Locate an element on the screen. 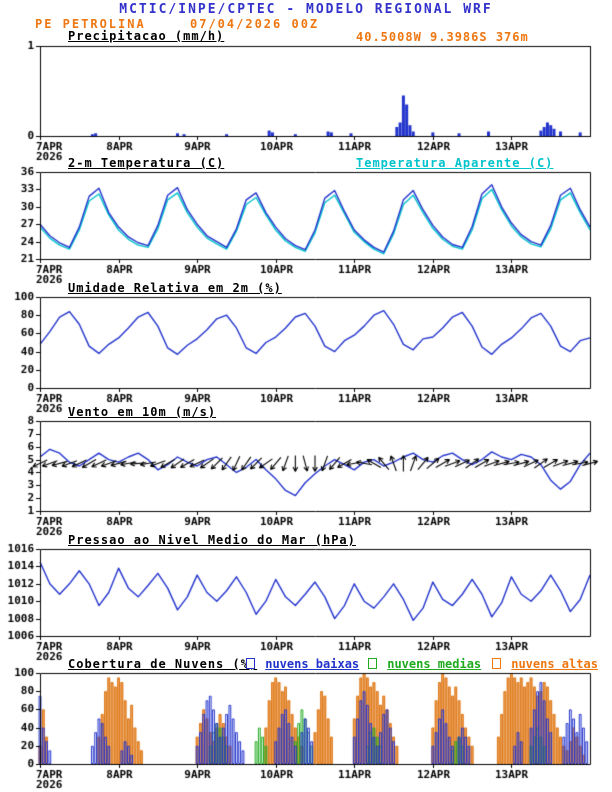  legend-nuvens-baixas: nuvens baixas is located at coordinates (302, 664).